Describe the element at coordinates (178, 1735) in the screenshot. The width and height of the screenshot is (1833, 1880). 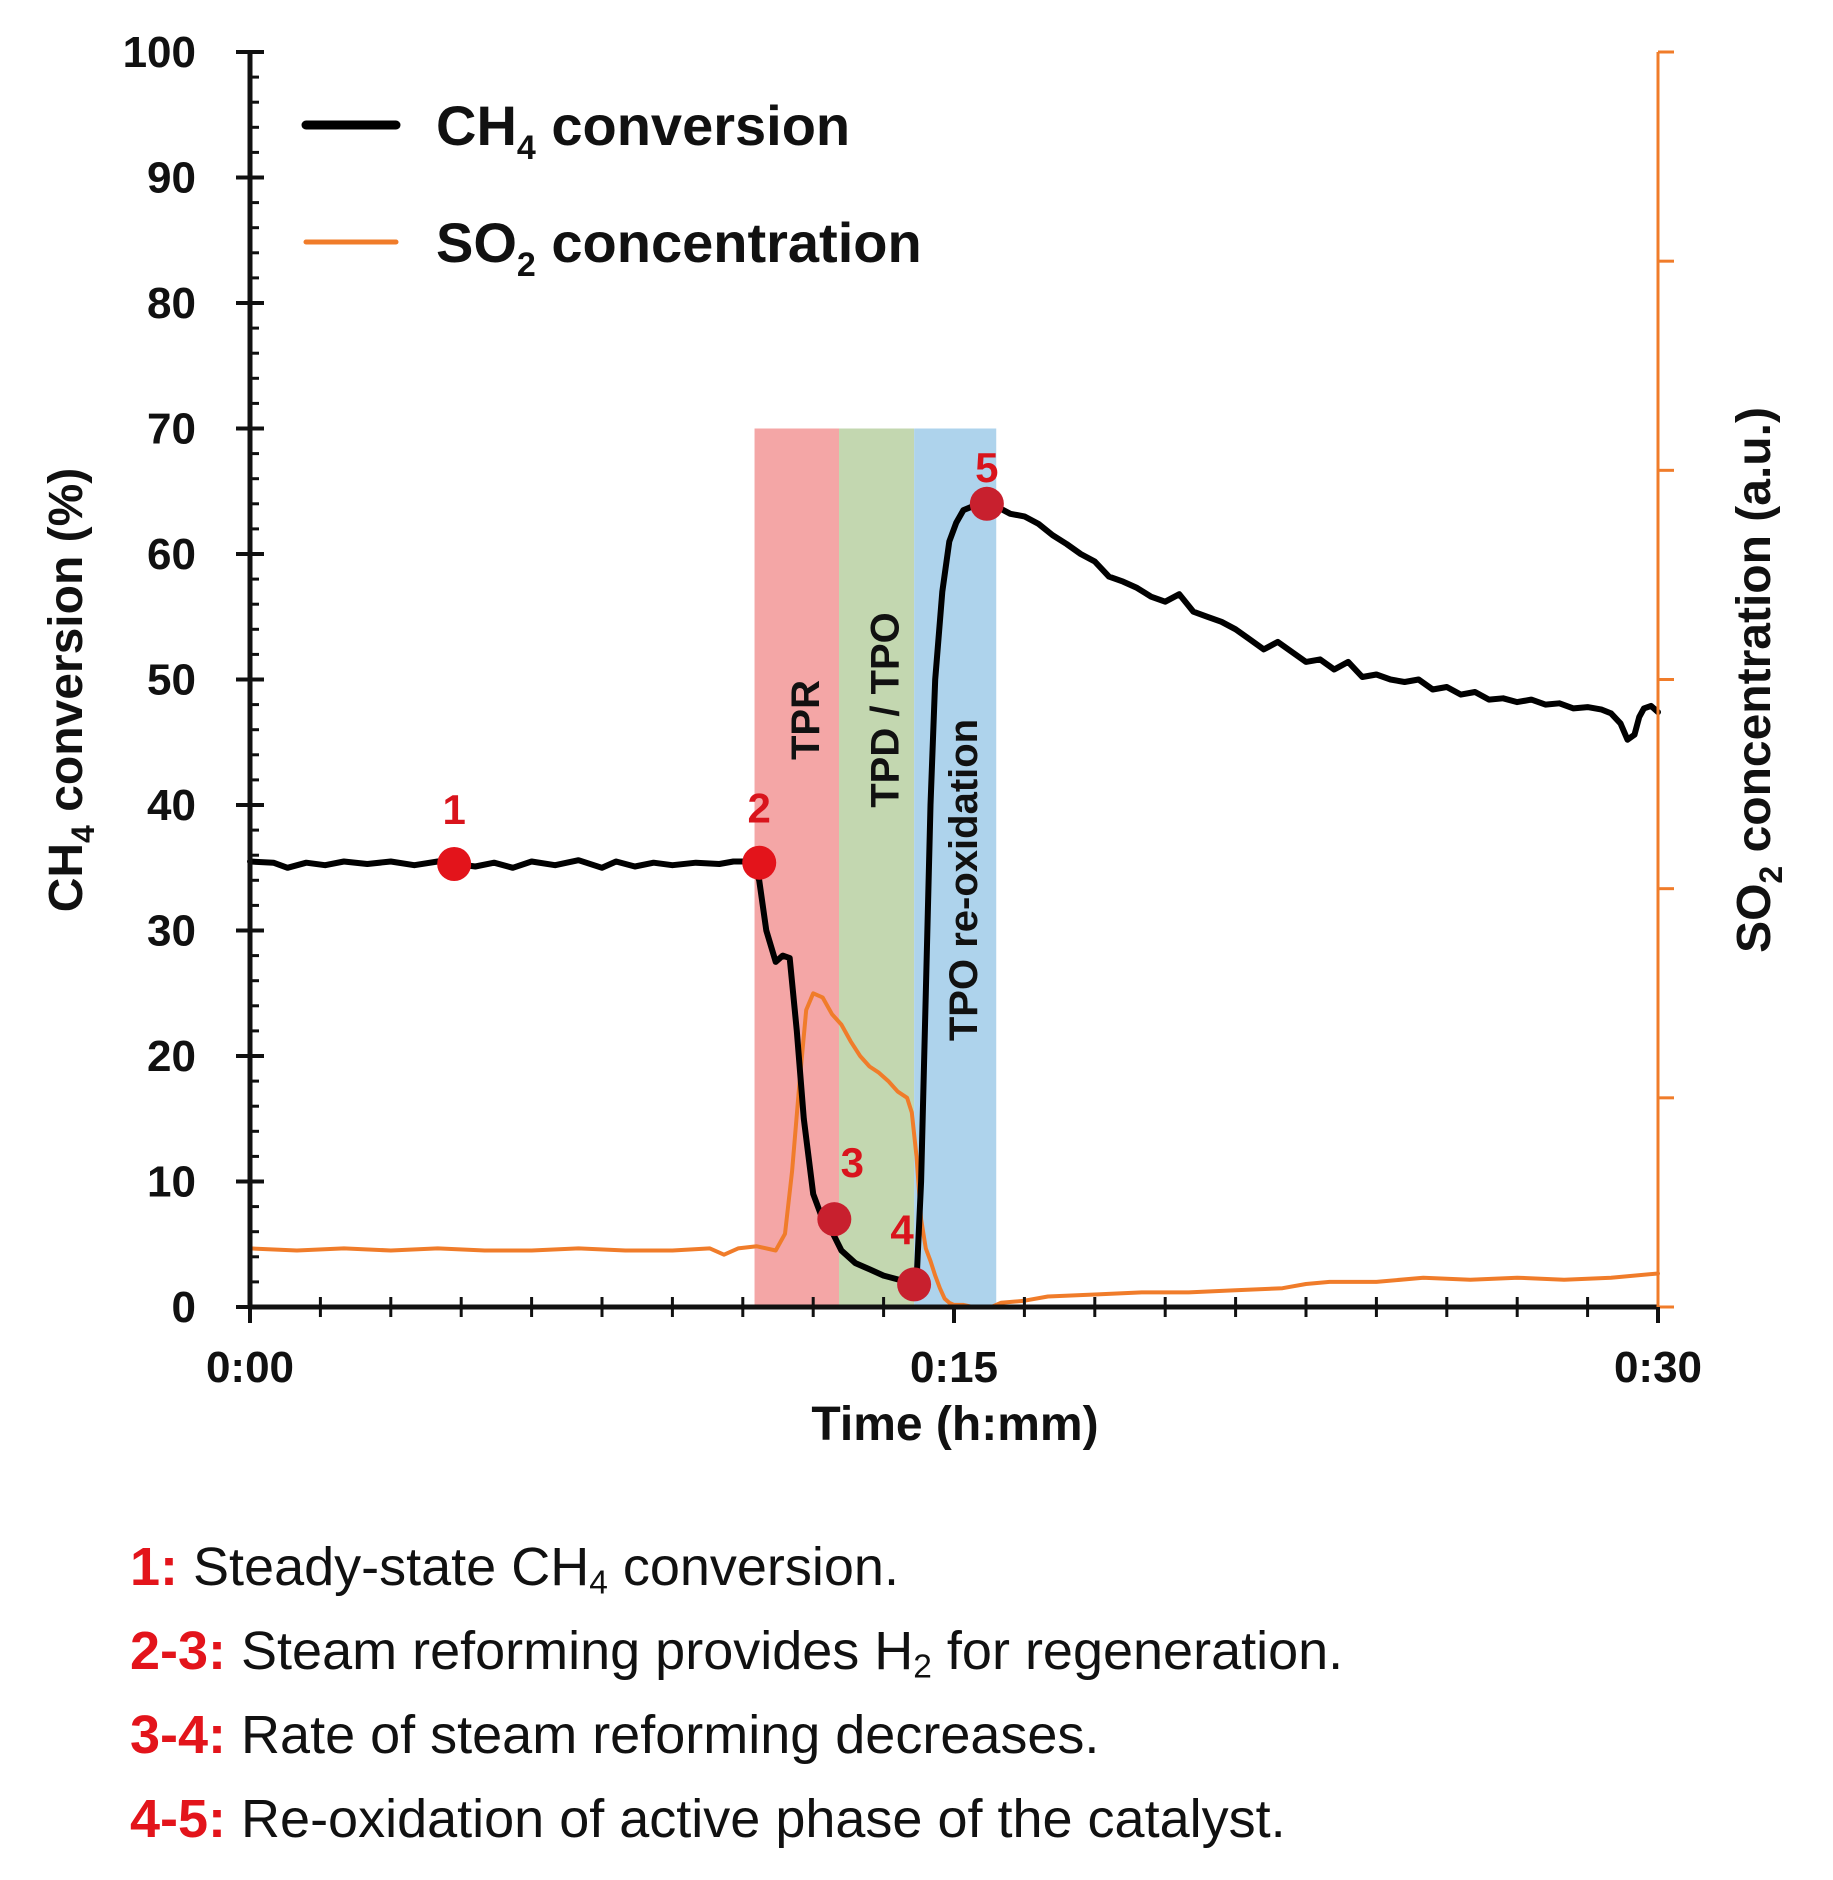
I see `note-key: 3-4:` at that location.